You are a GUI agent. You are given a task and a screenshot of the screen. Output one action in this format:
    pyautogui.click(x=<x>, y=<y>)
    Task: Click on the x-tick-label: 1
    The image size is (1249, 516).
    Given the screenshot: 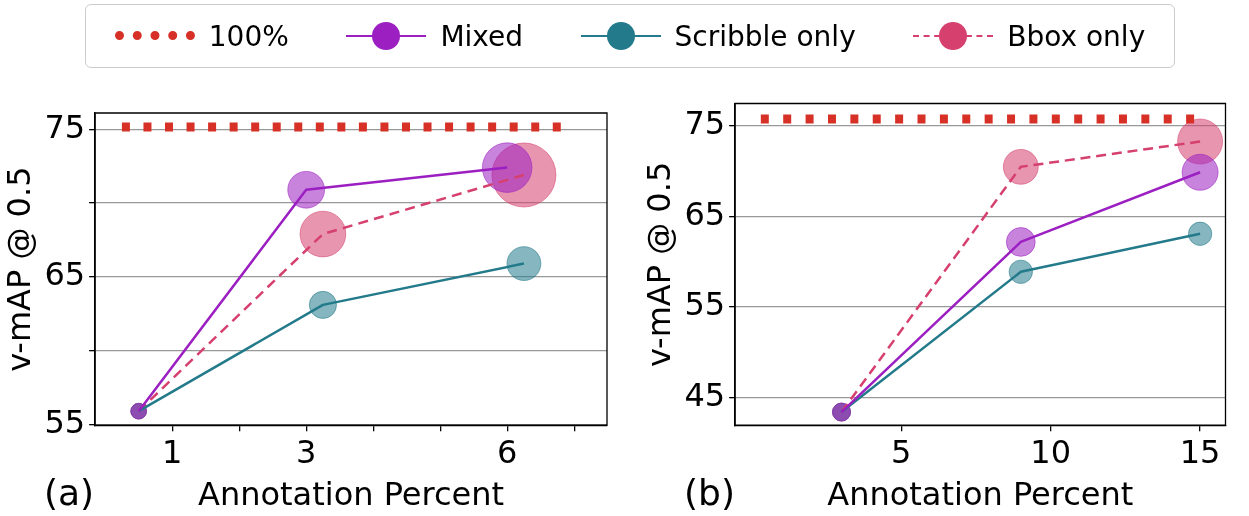 What is the action you would take?
    pyautogui.click(x=172, y=451)
    